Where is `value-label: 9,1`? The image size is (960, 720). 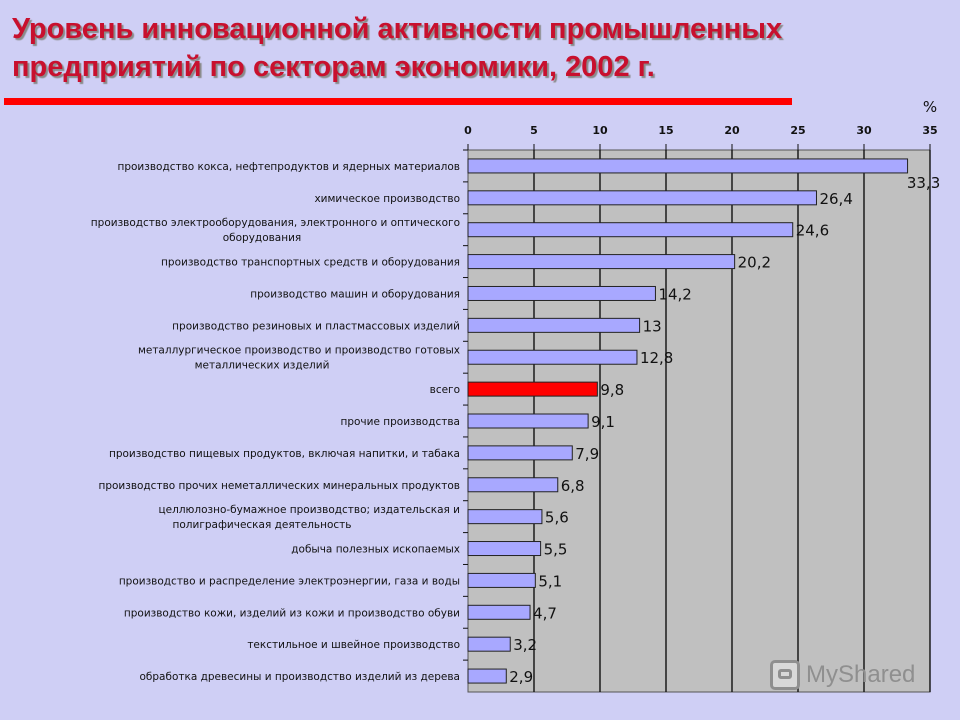 value-label: 9,1 is located at coordinates (603, 422).